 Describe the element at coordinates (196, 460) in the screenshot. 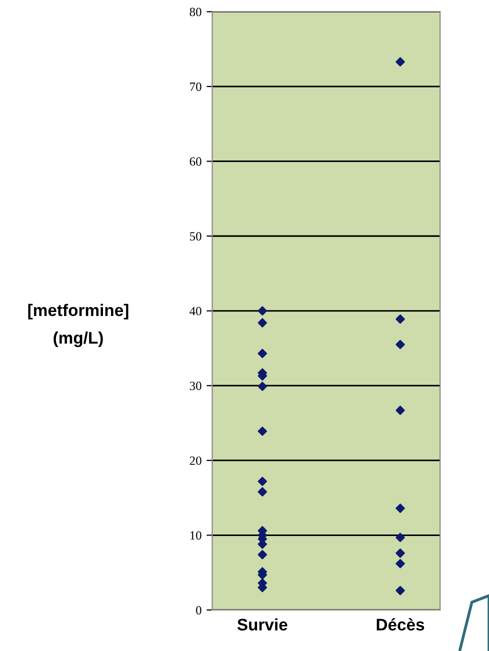

I see `y-tick-label: 20` at that location.